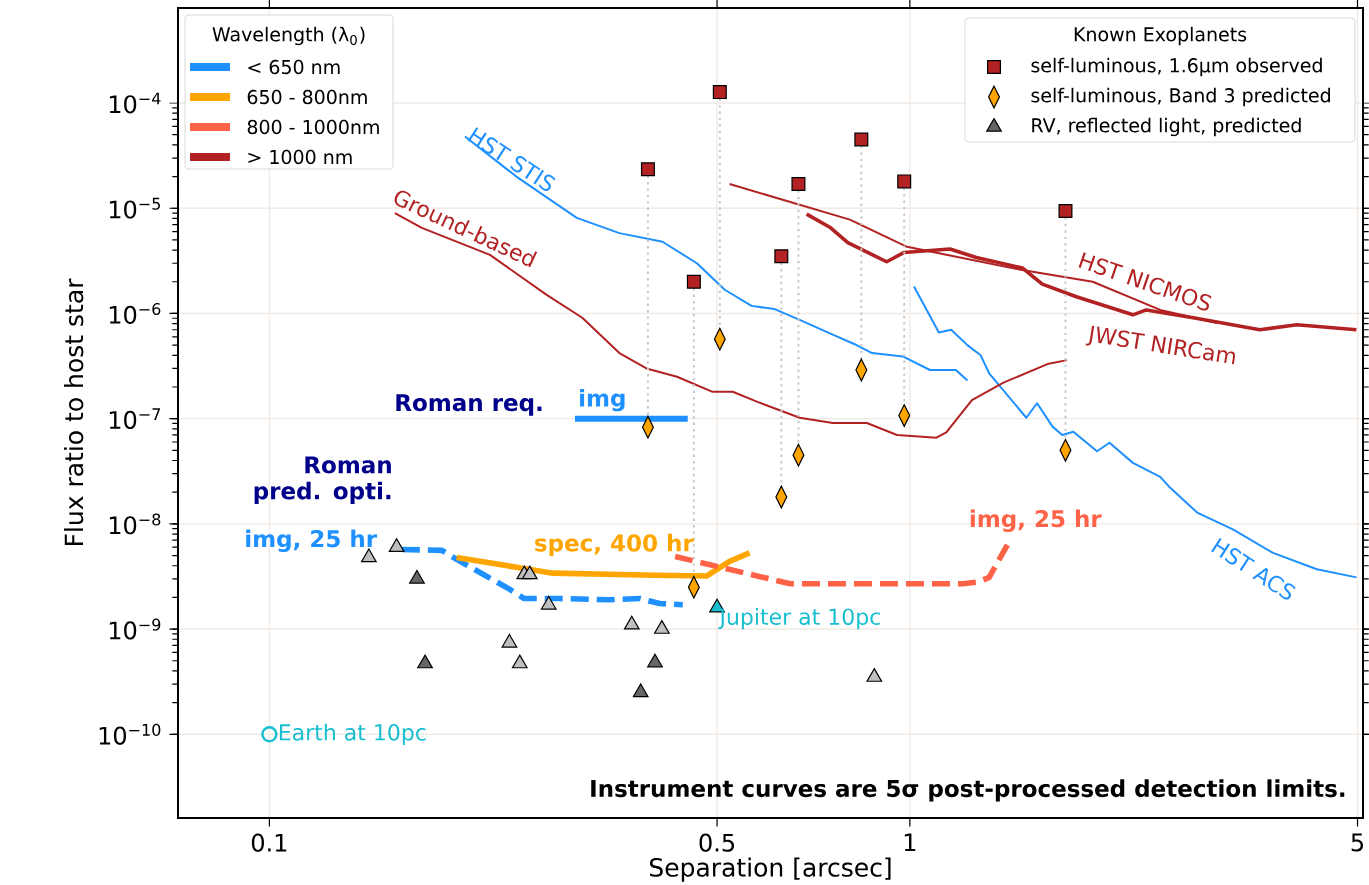 The width and height of the screenshot is (1369, 885). Describe the element at coordinates (1180, 97) in the screenshot. I see `legend-label: self-luminous, Band 3 predicted` at that location.